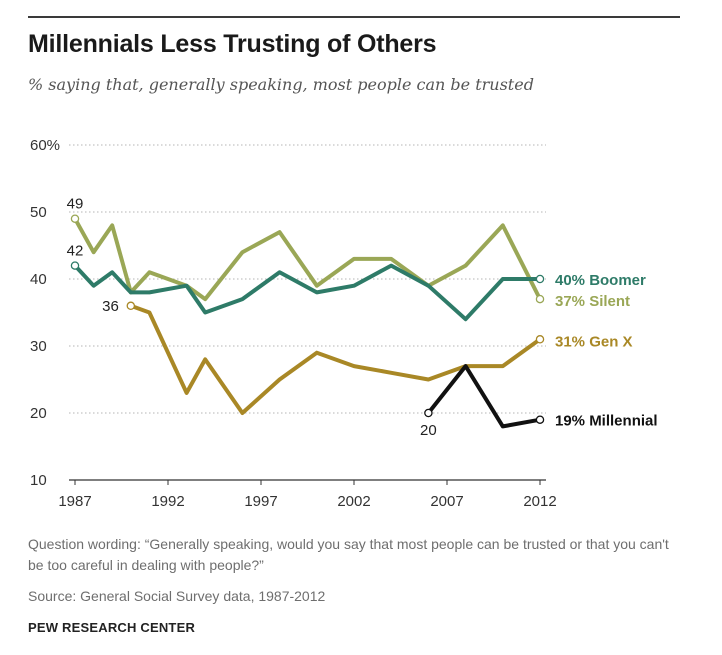  What do you see at coordinates (75, 265) in the screenshot?
I see `point-boomer-1987` at bounding box center [75, 265].